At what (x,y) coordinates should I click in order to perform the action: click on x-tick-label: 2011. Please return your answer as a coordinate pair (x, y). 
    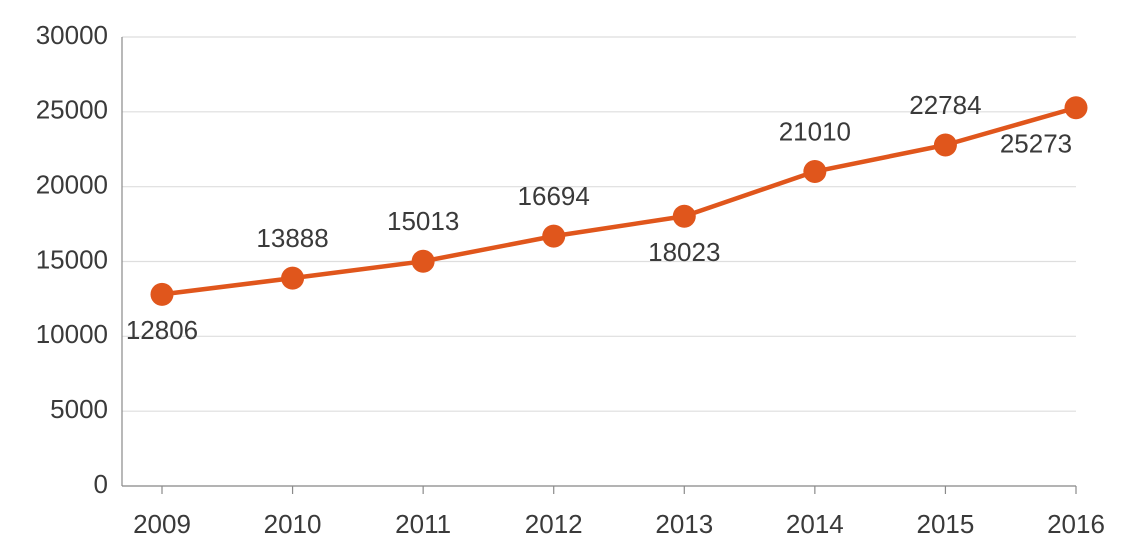
    Looking at the image, I should click on (423, 524).